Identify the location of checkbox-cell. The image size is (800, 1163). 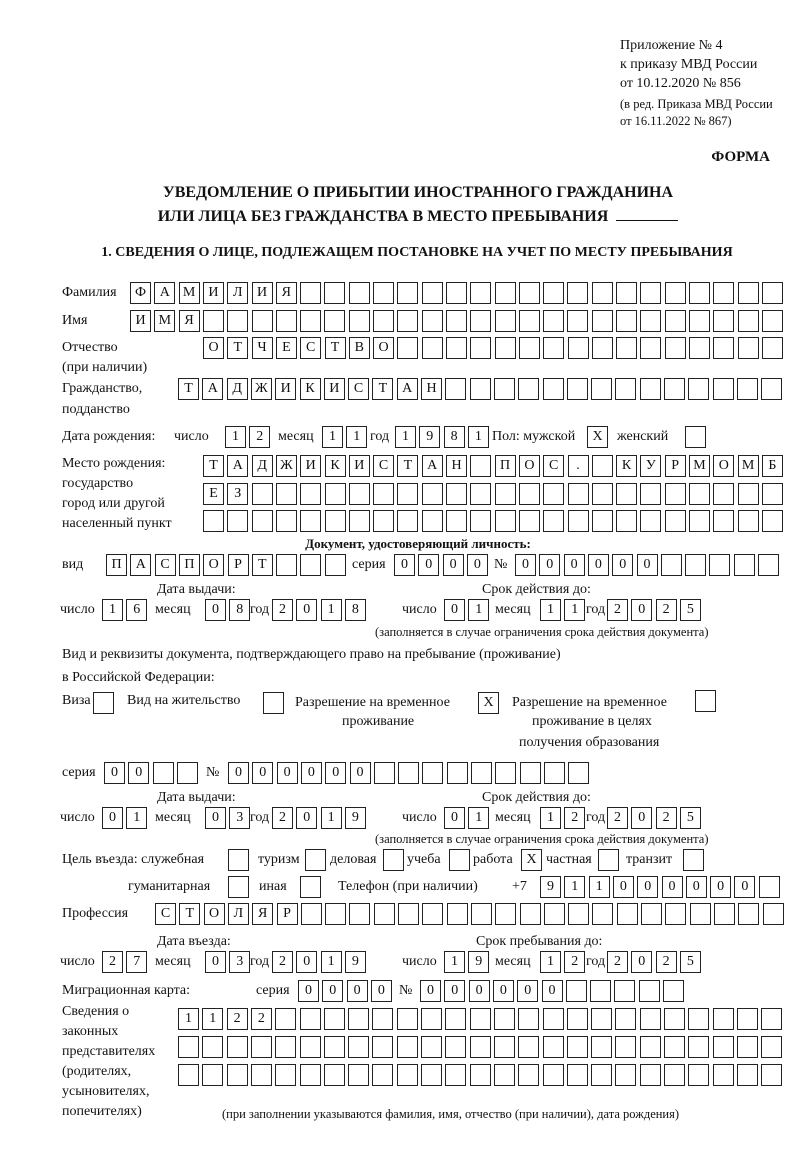
(103, 703).